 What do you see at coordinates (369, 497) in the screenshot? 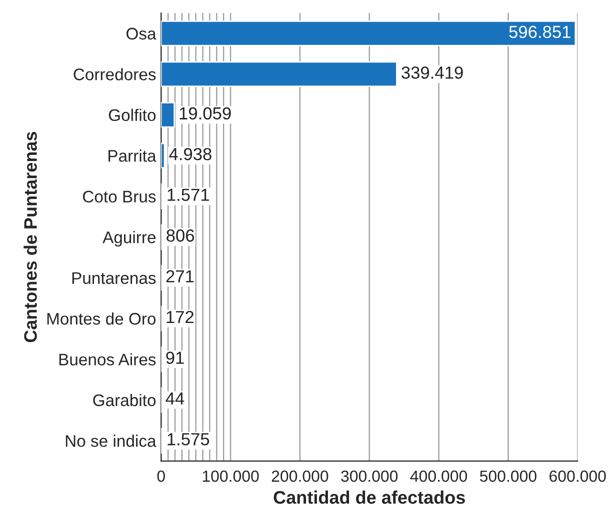
I see `x-axis-title: Cantidad de afectados` at bounding box center [369, 497].